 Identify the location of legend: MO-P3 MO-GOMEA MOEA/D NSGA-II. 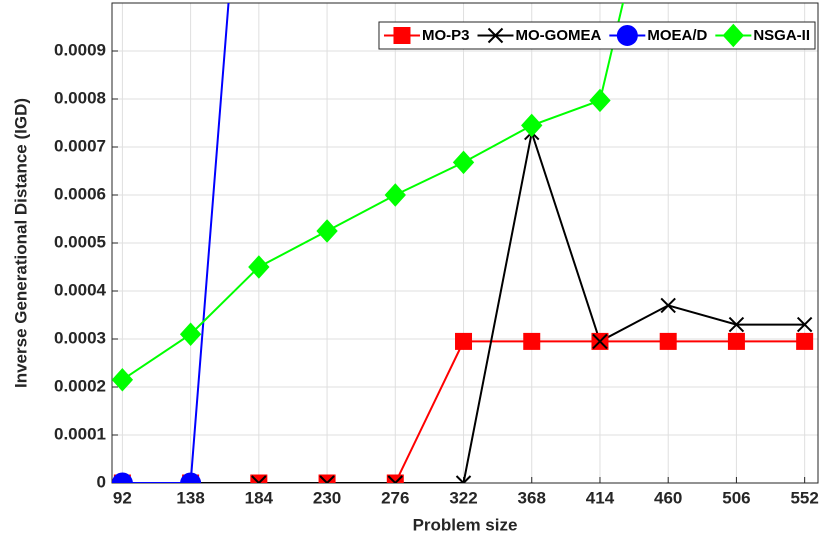
(597, 35).